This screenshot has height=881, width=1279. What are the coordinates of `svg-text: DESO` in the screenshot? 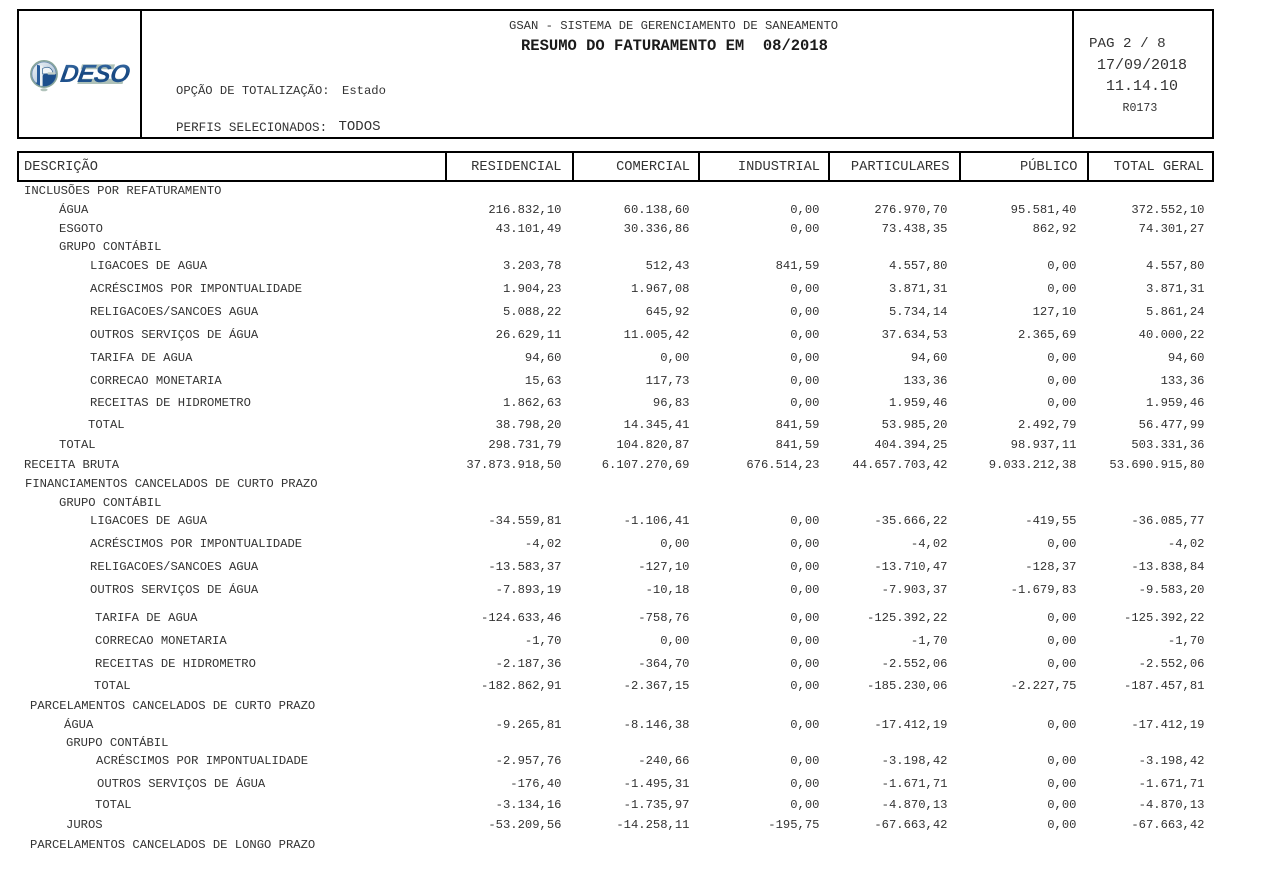 It's located at (96, 74).